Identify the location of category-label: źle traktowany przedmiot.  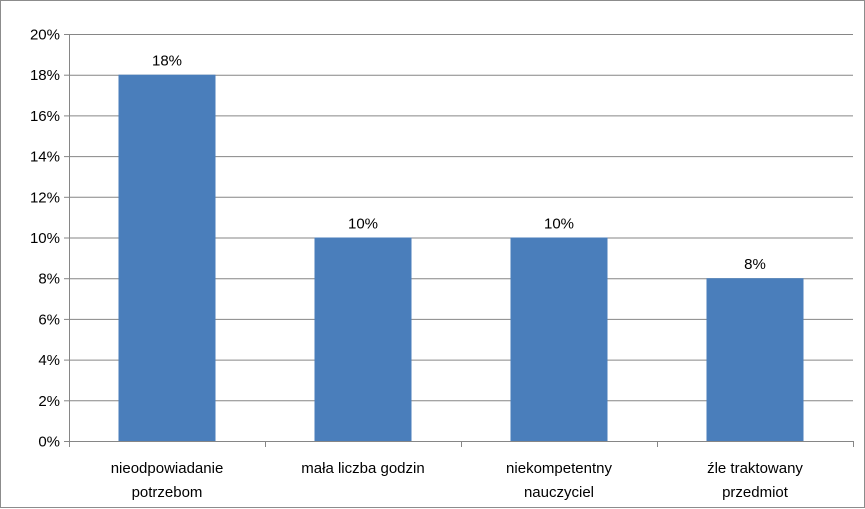
(755, 480).